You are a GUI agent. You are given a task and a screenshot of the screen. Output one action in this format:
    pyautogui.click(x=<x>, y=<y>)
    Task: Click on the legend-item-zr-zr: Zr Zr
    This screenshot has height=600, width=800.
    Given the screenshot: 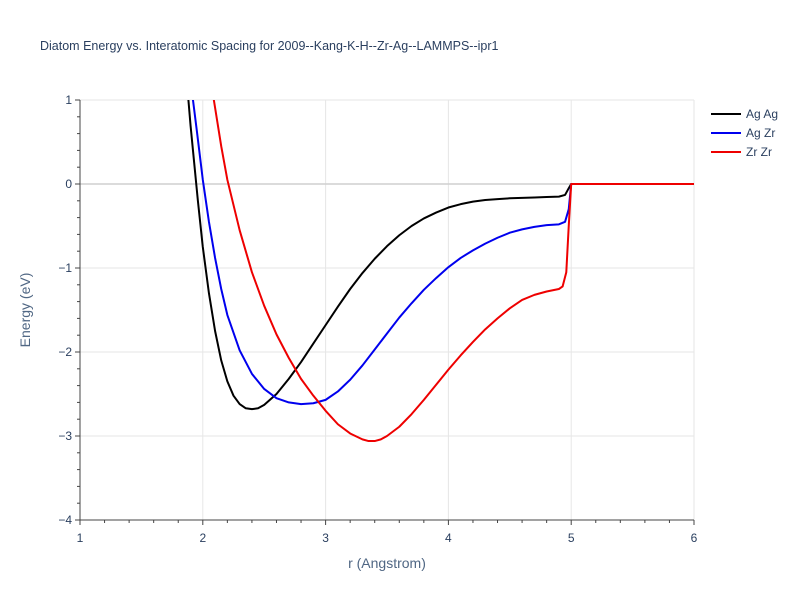 What is the action you would take?
    pyautogui.click(x=741, y=152)
    